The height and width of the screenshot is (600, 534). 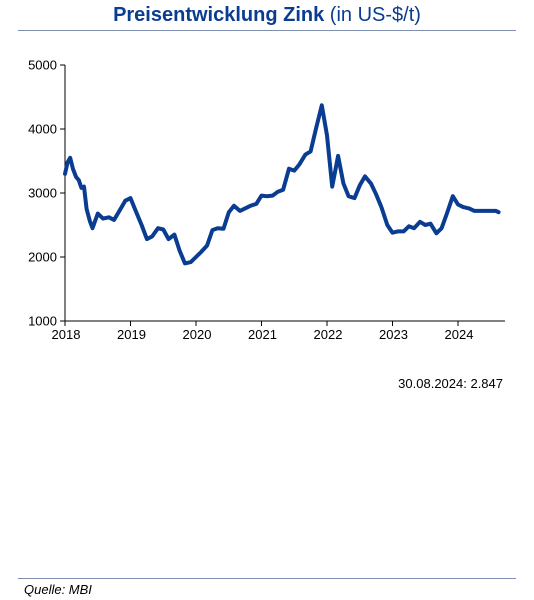 I want to click on x-tick-label: 2018, so click(x=66, y=334).